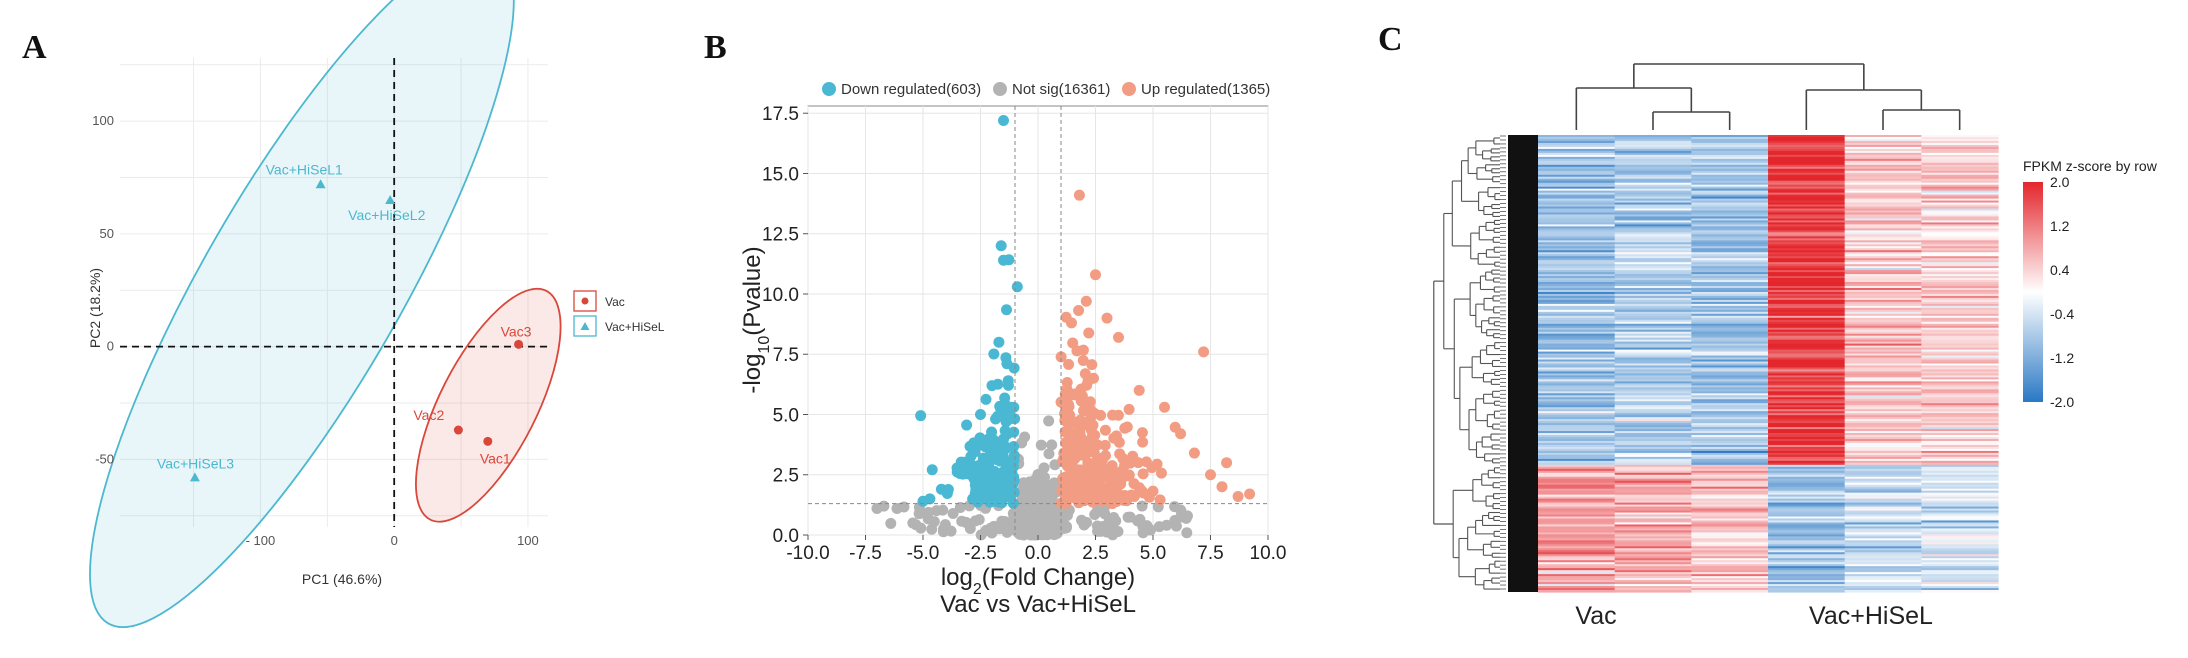 The height and width of the screenshot is (658, 2188). I want to click on pca-x-axis-label: PC1 (46.6%), so click(342, 579).